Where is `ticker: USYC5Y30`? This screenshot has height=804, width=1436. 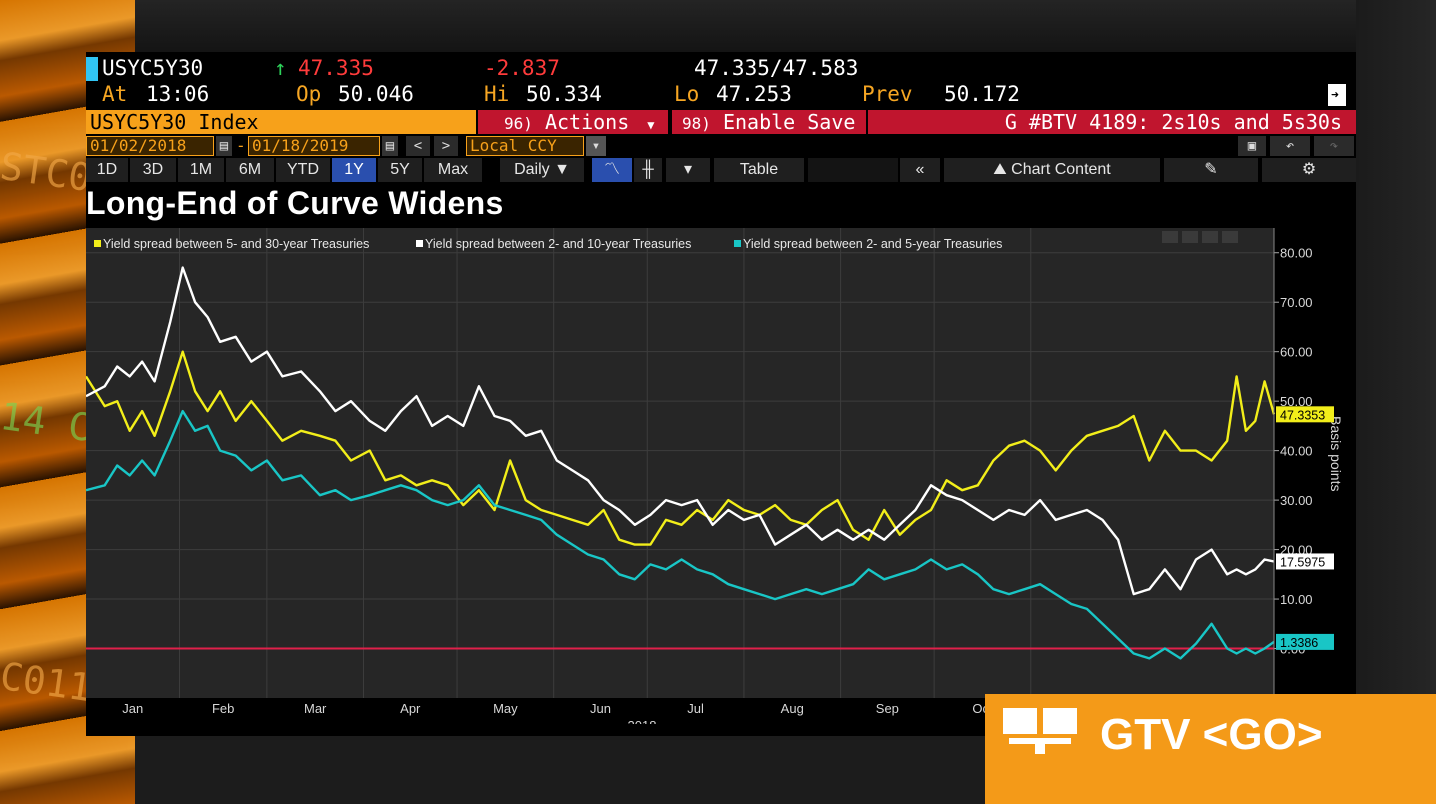
ticker: USYC5Y30 is located at coordinates (153, 68).